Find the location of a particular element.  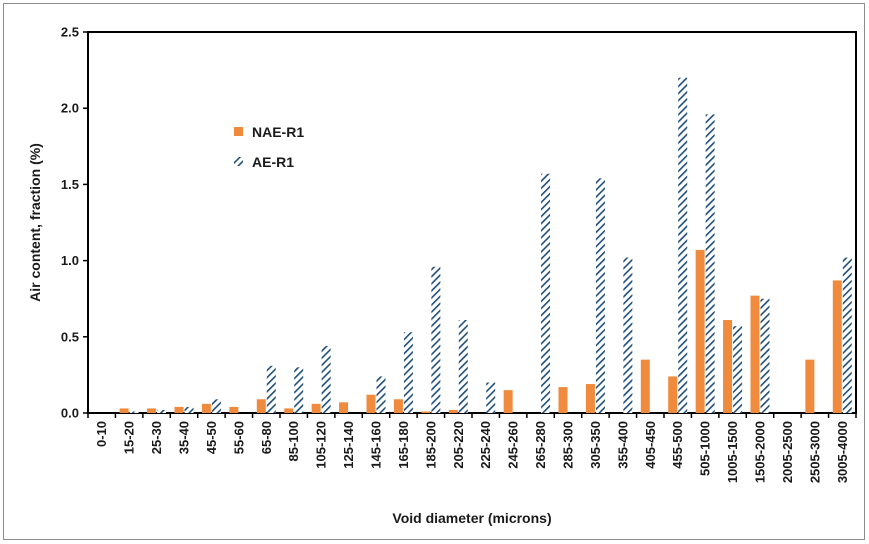

x-tick-label: 85-100 is located at coordinates (293, 441).